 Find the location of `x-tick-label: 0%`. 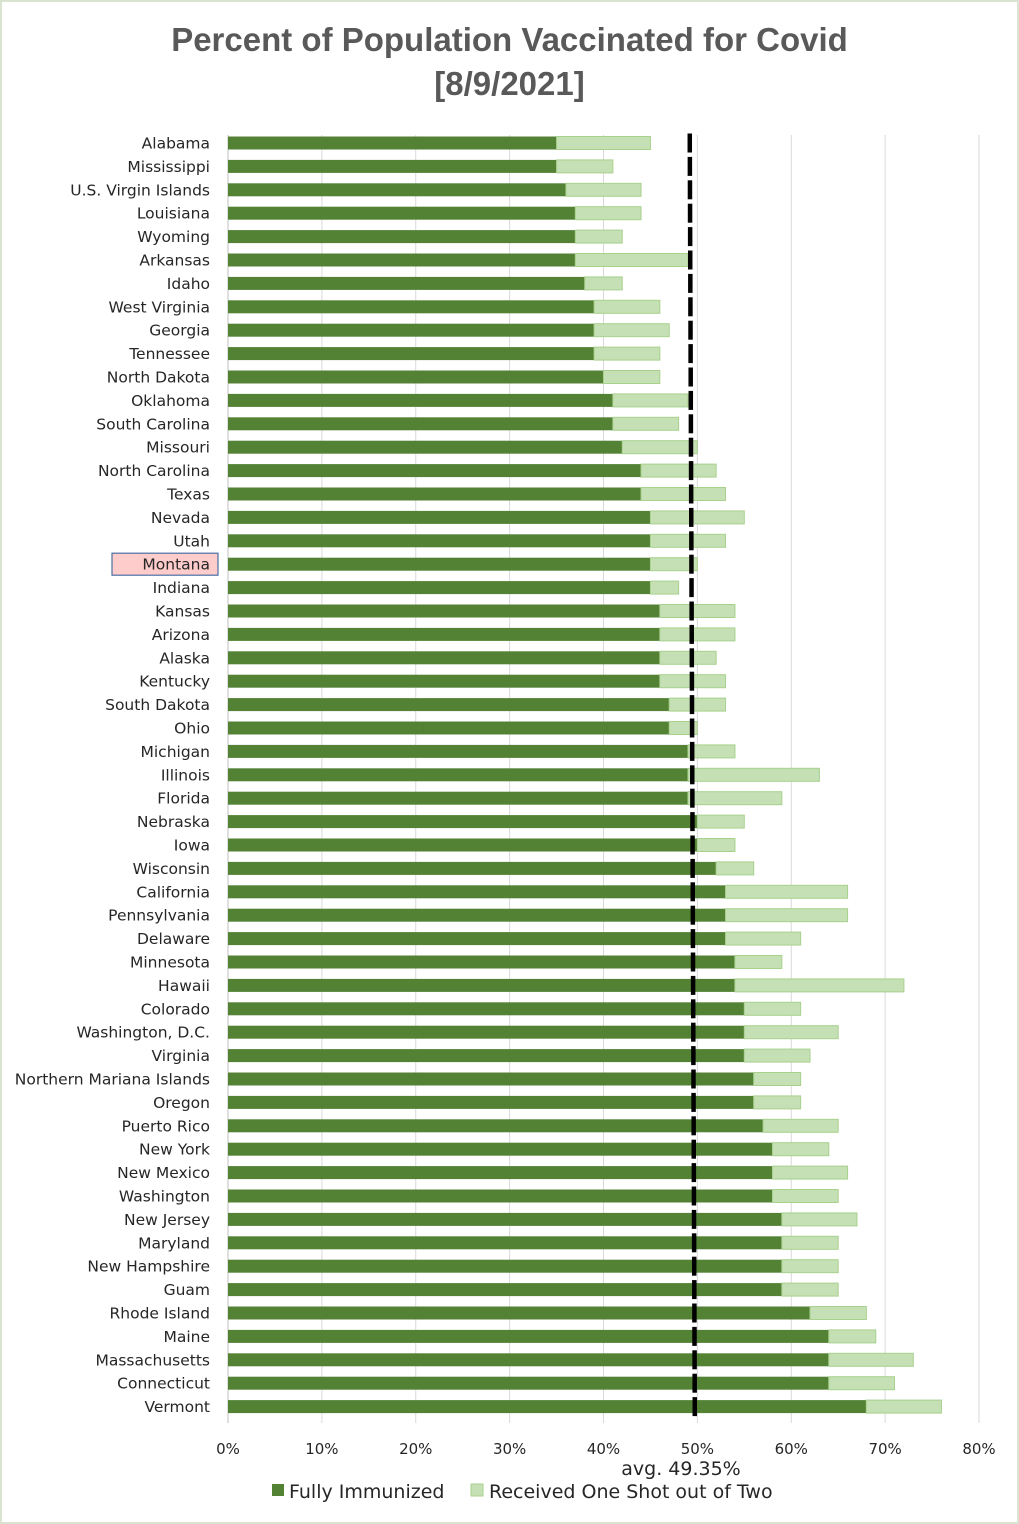

x-tick-label: 0% is located at coordinates (228, 1449).